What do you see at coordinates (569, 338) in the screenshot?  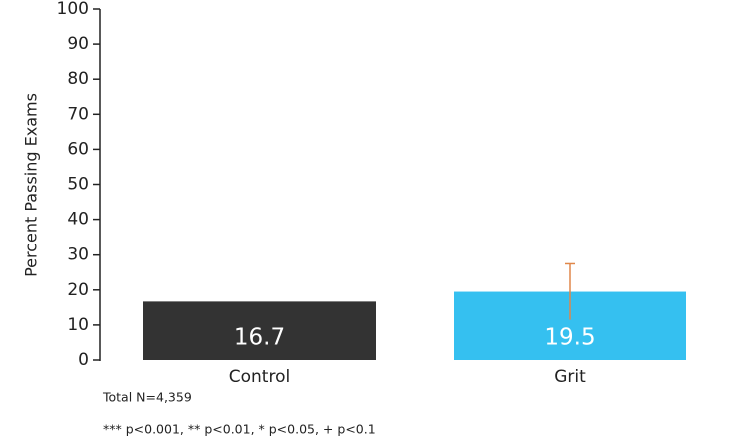 I see `value-label: 19.5` at bounding box center [569, 338].